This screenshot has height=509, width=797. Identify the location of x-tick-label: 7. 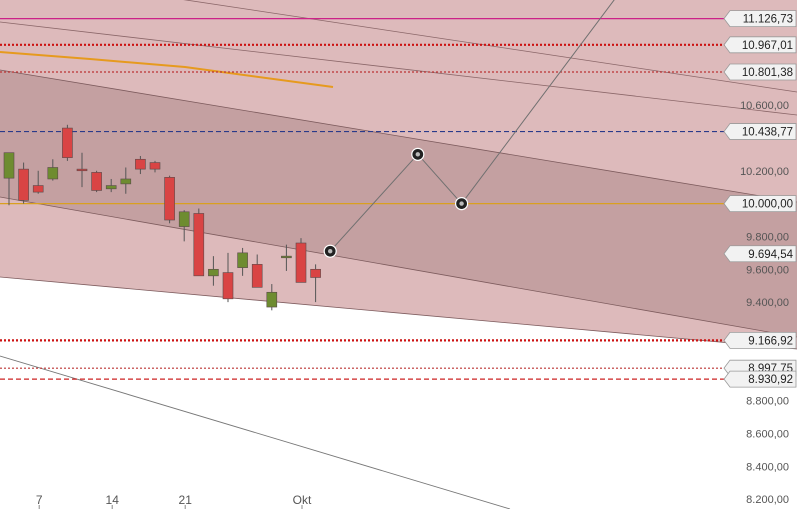
(39, 500).